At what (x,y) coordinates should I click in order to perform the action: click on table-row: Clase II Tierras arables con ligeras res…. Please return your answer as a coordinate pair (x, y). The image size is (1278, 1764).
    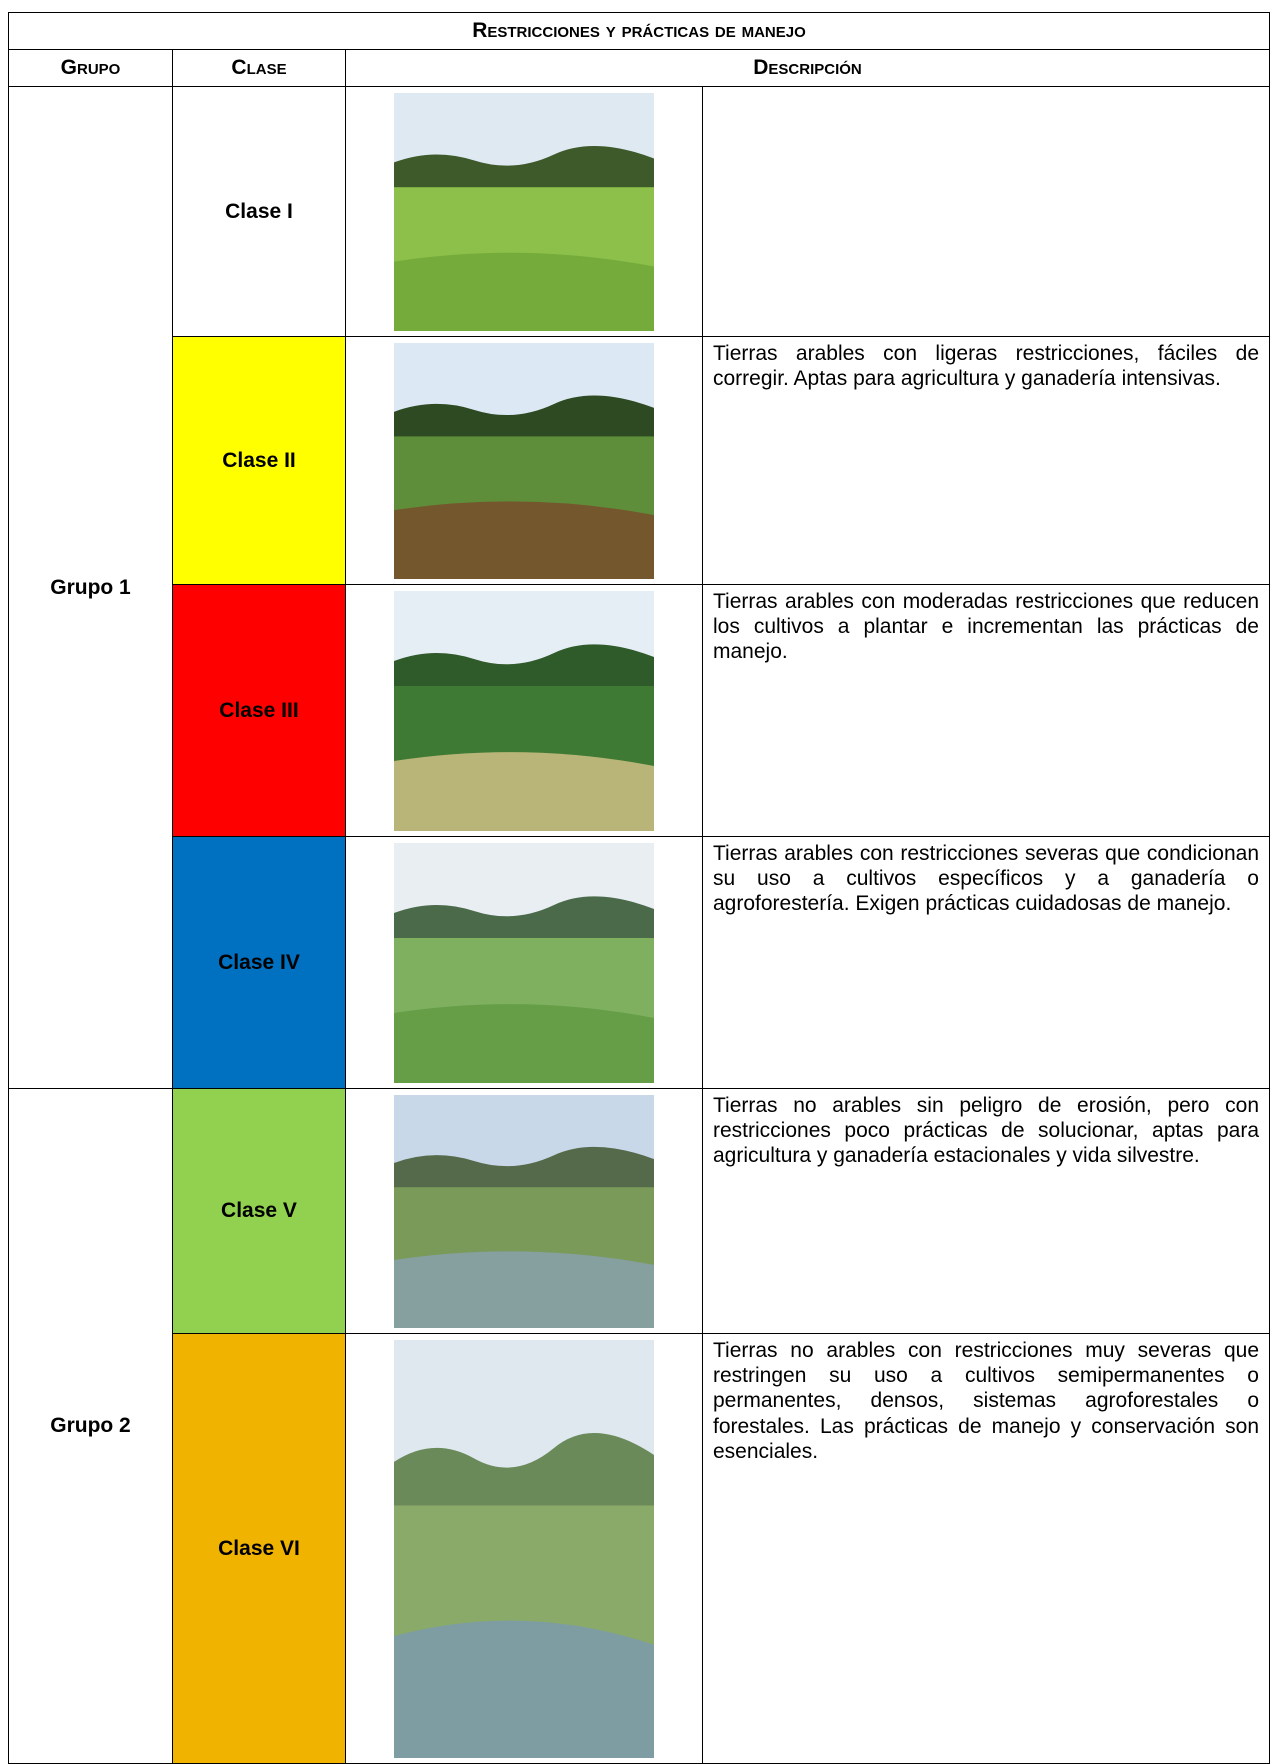
    Looking at the image, I should click on (639, 460).